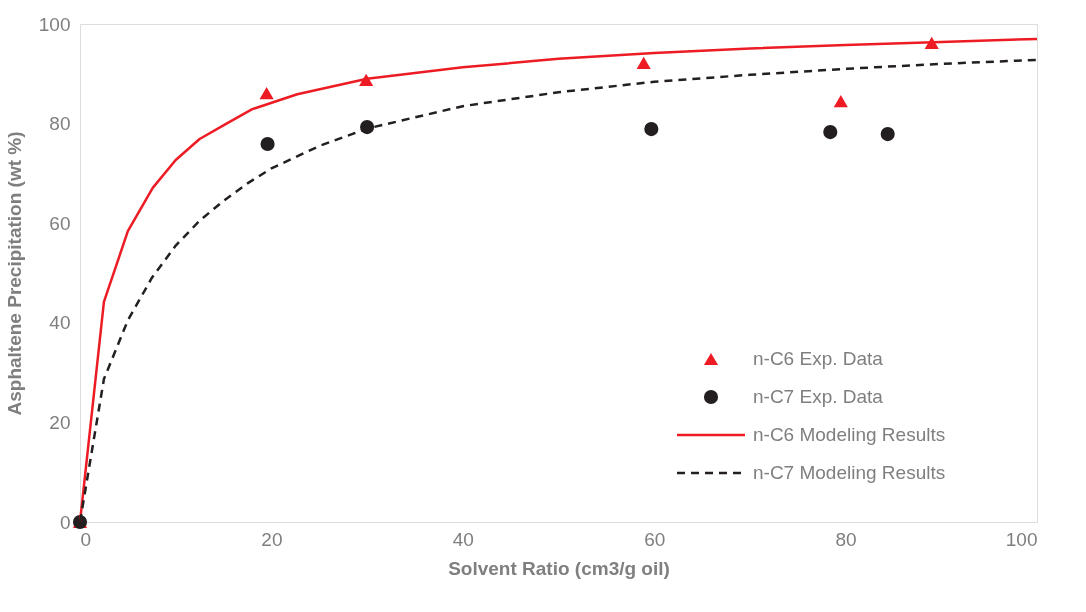 This screenshot has height=612, width=1086. Describe the element at coordinates (65, 522) in the screenshot. I see `y-tick-label: 0` at that location.